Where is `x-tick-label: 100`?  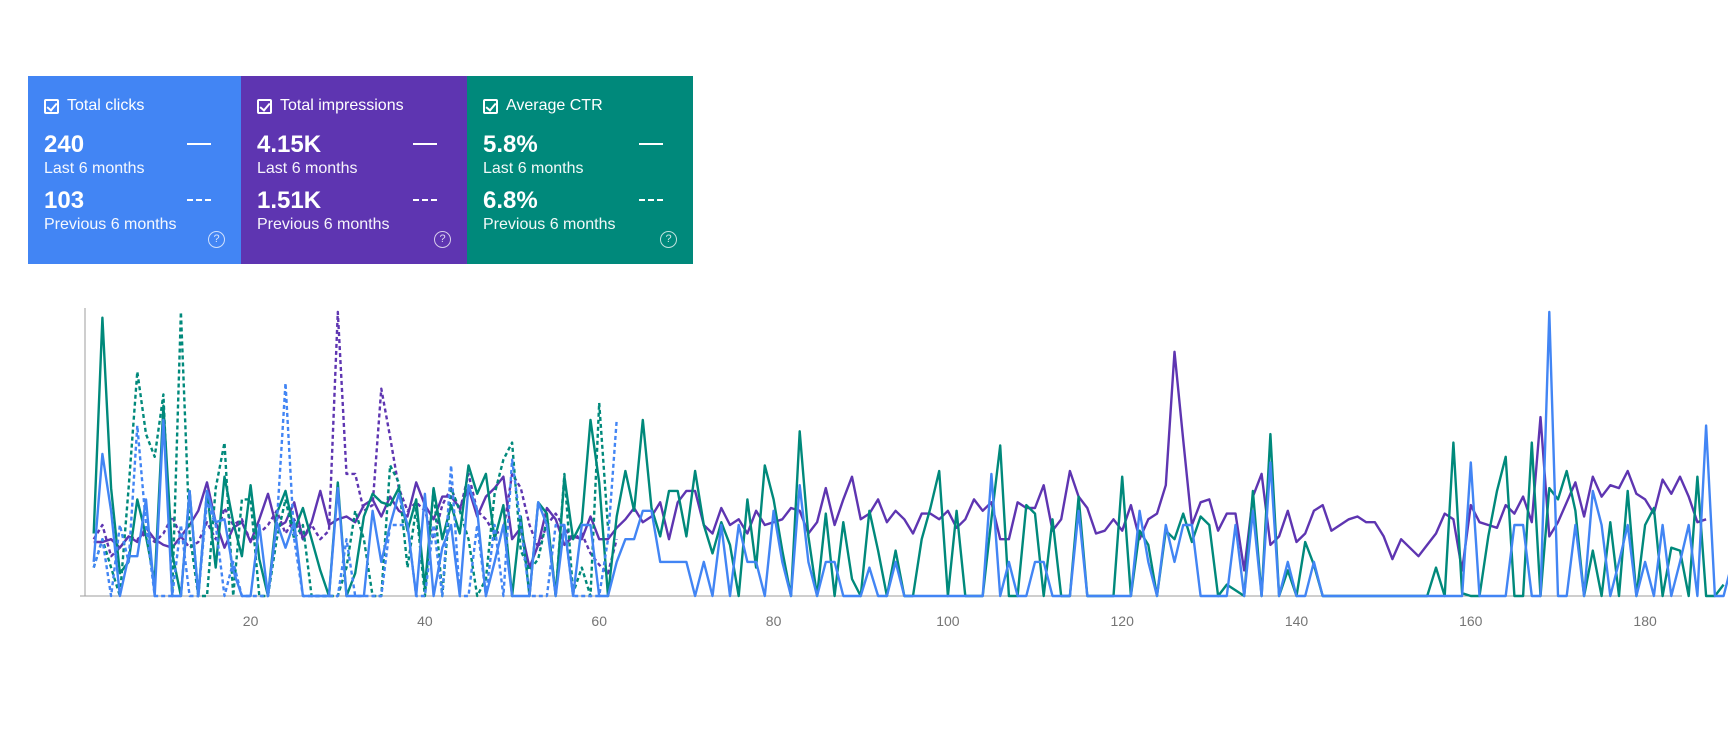 x-tick-label: 100 is located at coordinates (948, 621).